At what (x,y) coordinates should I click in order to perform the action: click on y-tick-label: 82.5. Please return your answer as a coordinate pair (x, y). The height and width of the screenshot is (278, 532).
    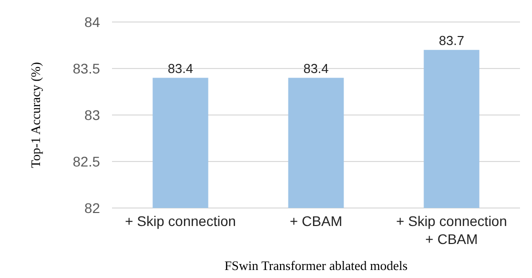
    Looking at the image, I should click on (86, 161).